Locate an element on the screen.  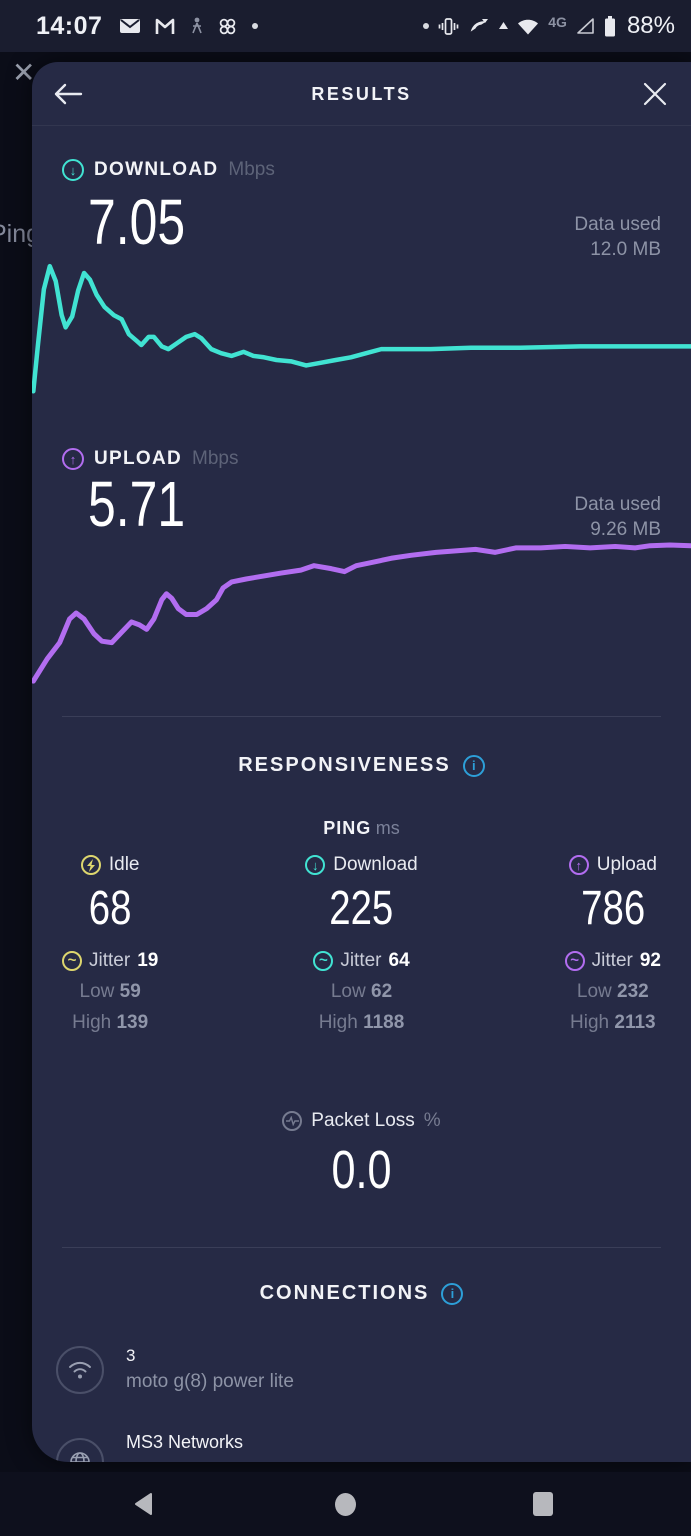
upload-unit: Mbps is located at coordinates (215, 458).